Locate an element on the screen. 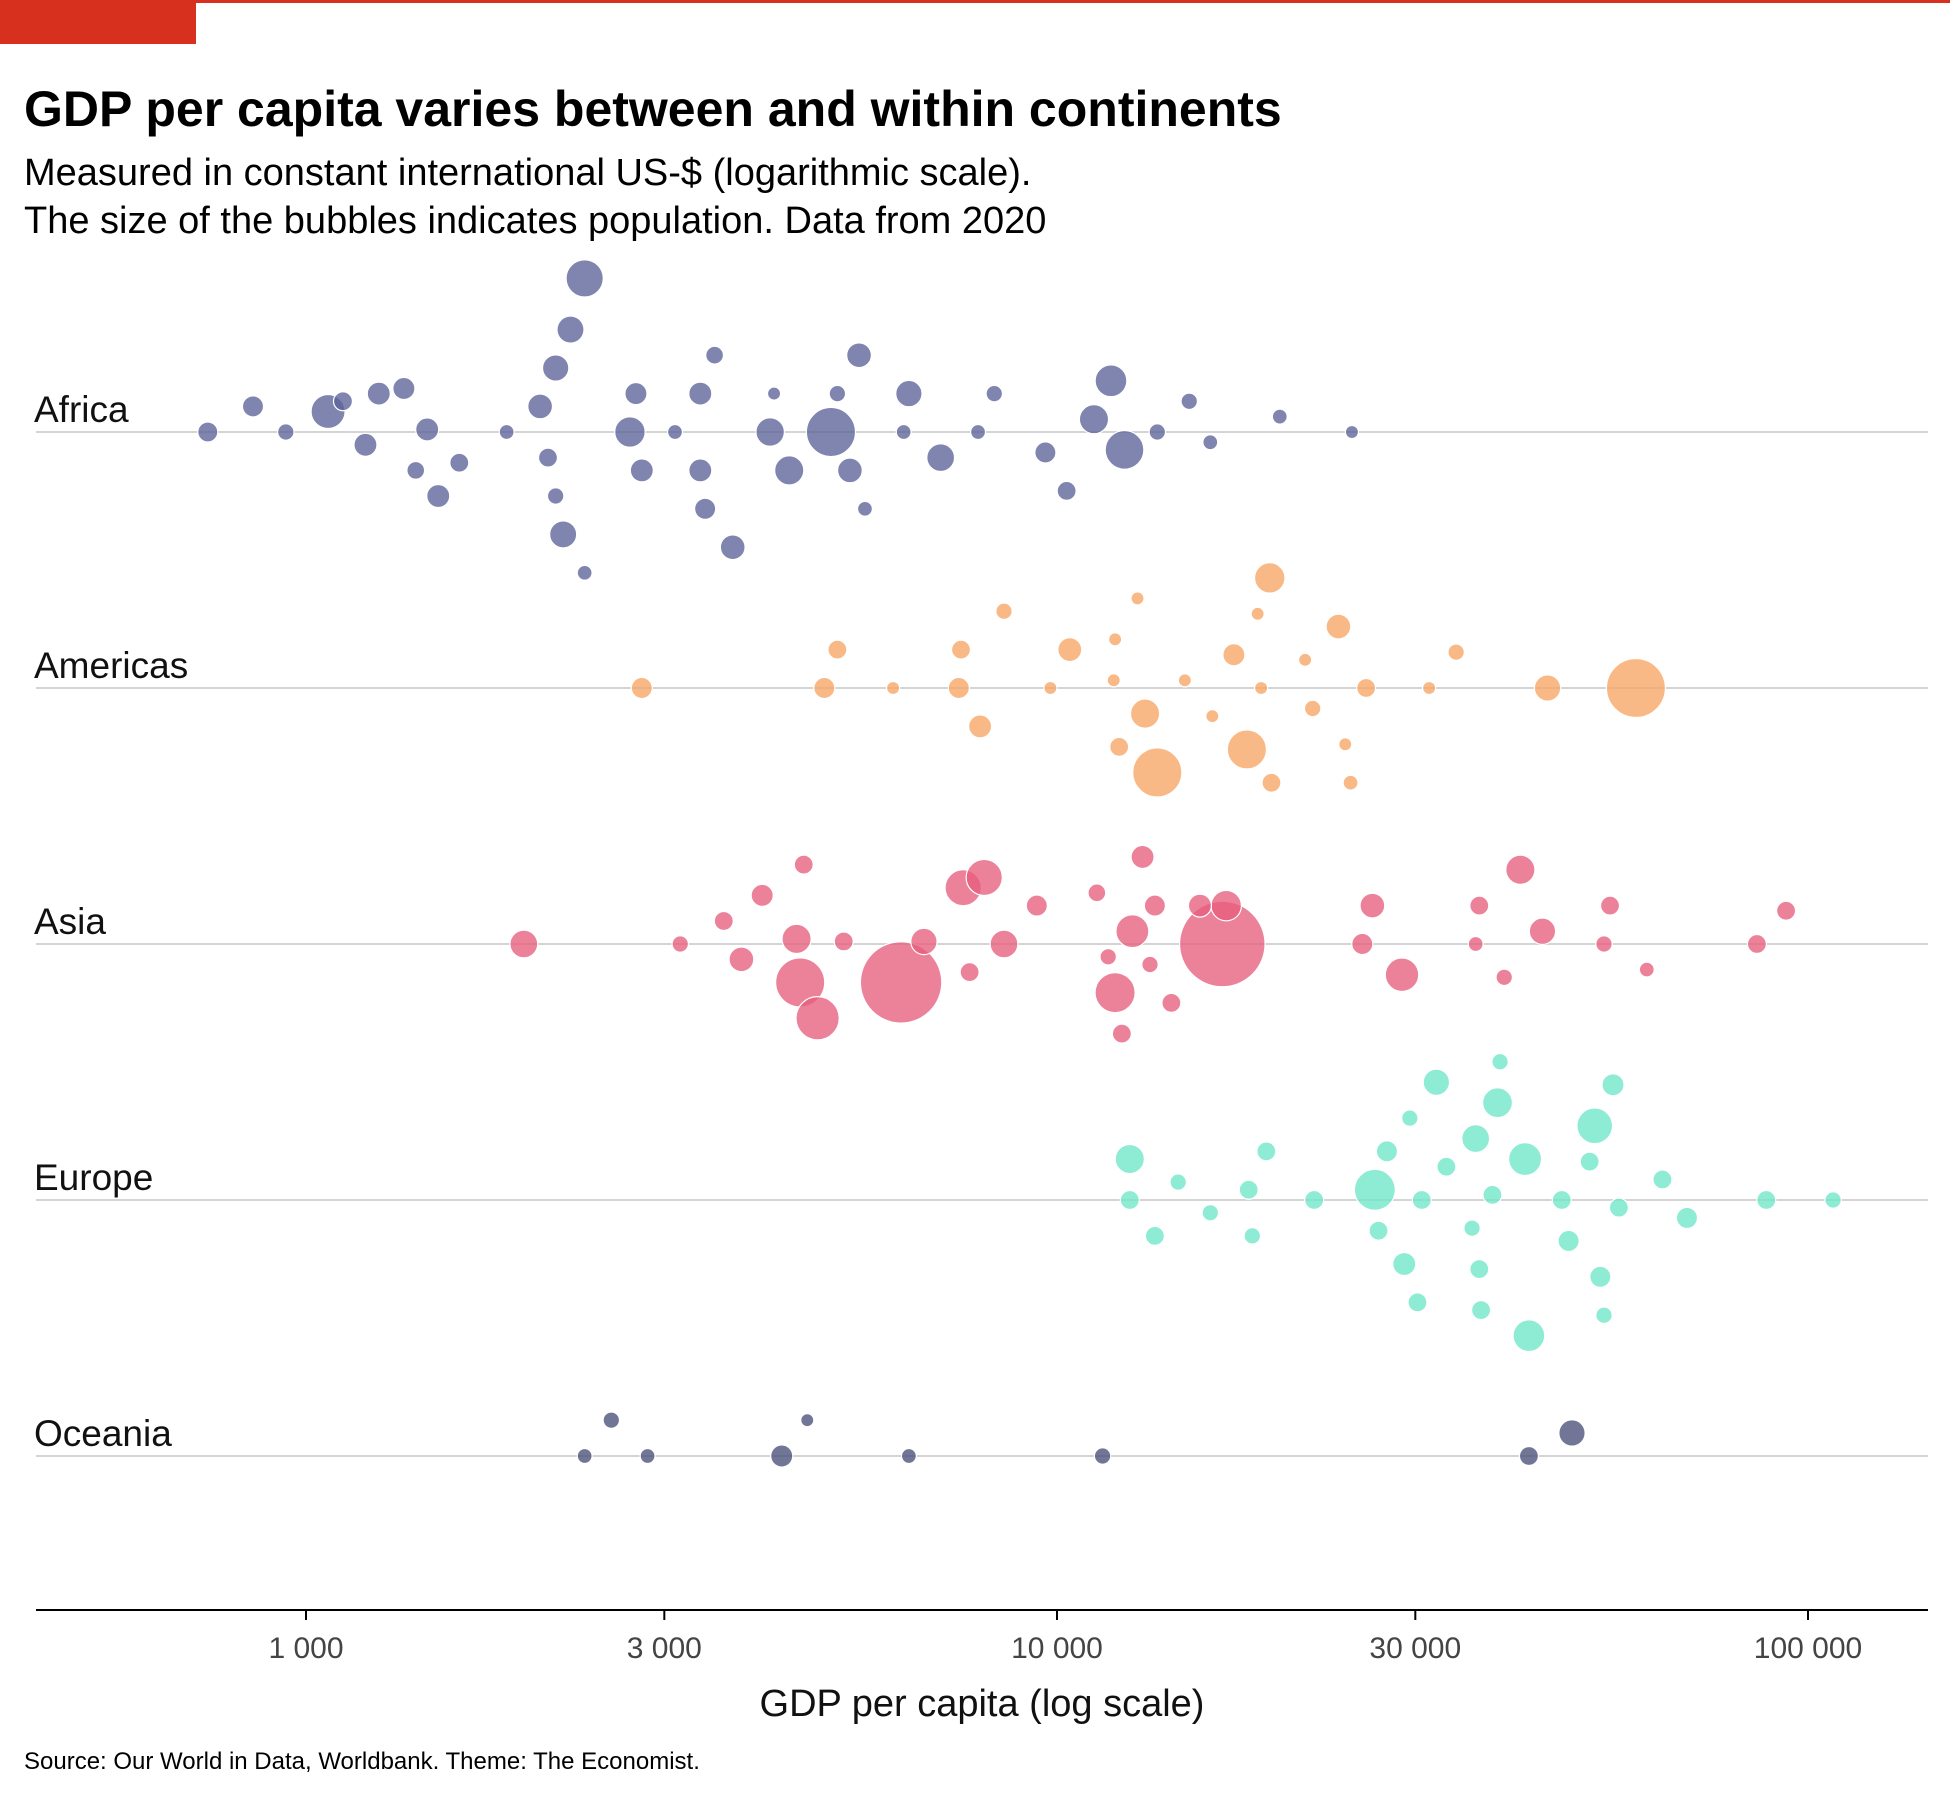 The height and width of the screenshot is (1800, 1950). x-tick-label: 1 000 is located at coordinates (305, 1648).